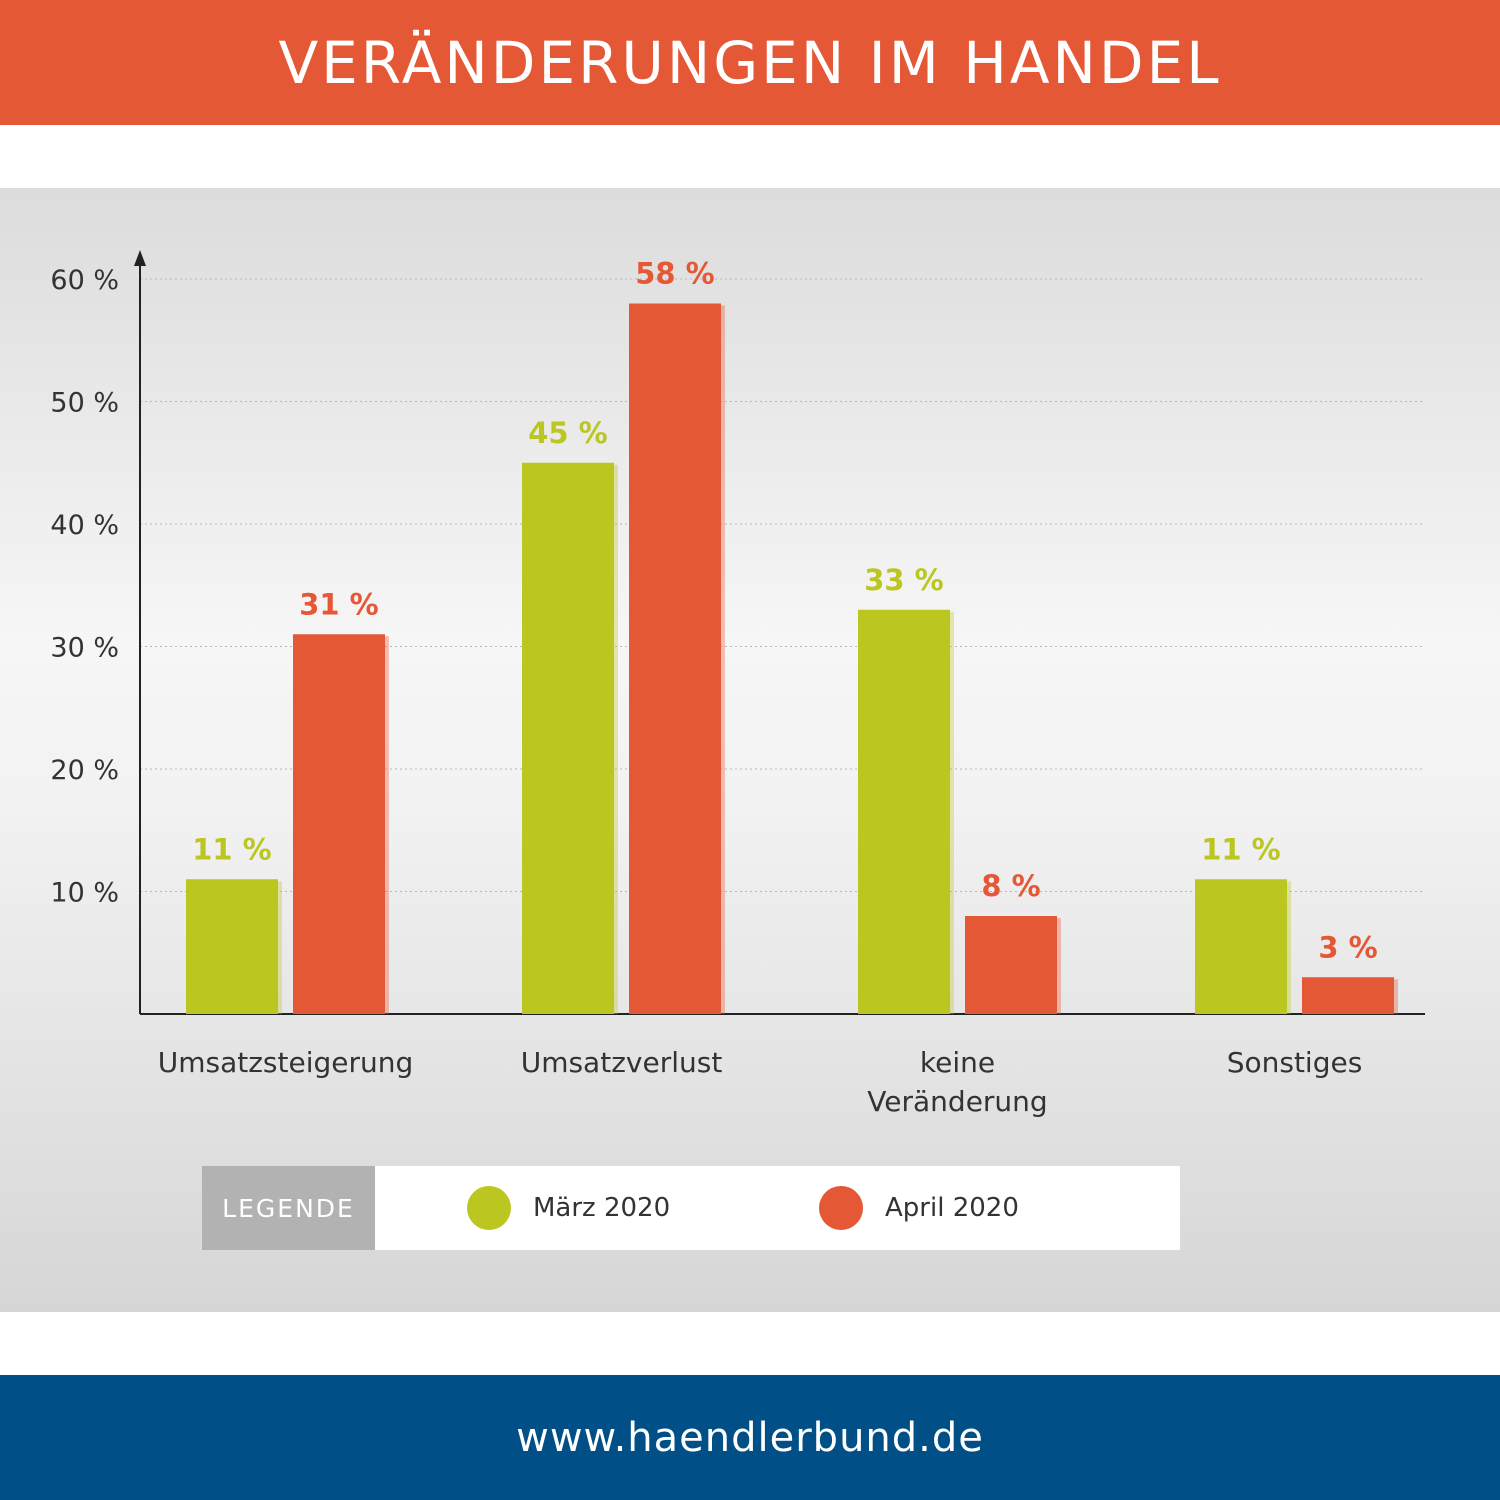 The width and height of the screenshot is (1500, 1500). Describe the element at coordinates (84, 280) in the screenshot. I see `y-tick-label: 60 %` at that location.